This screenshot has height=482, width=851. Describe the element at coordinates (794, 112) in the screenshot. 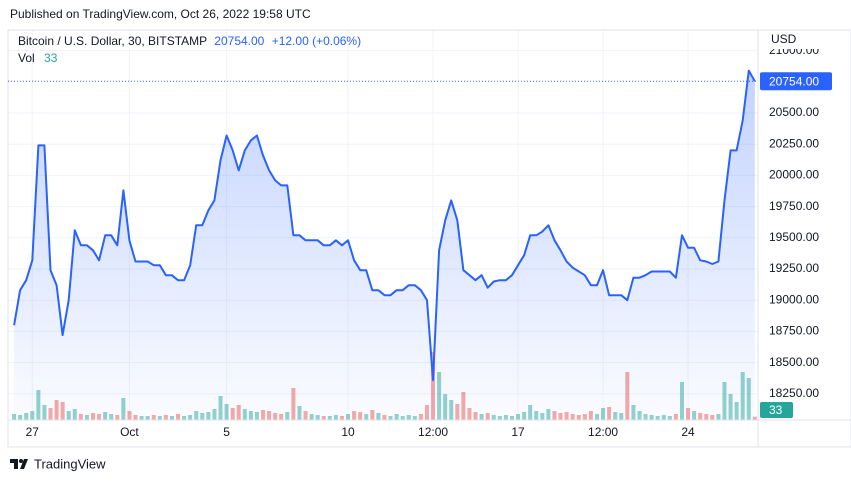

I see `y-tick-label: 20500.00` at that location.